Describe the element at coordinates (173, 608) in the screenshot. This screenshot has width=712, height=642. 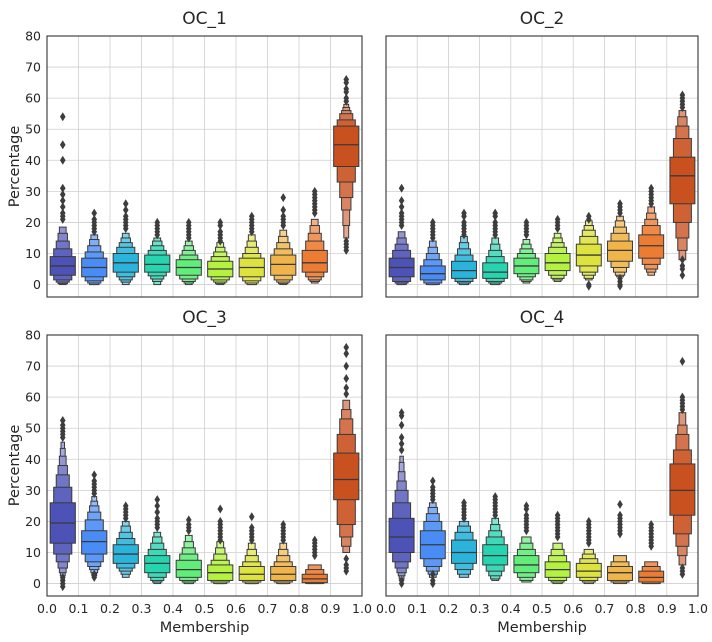
I see `x-tick-label: 0.4` at that location.